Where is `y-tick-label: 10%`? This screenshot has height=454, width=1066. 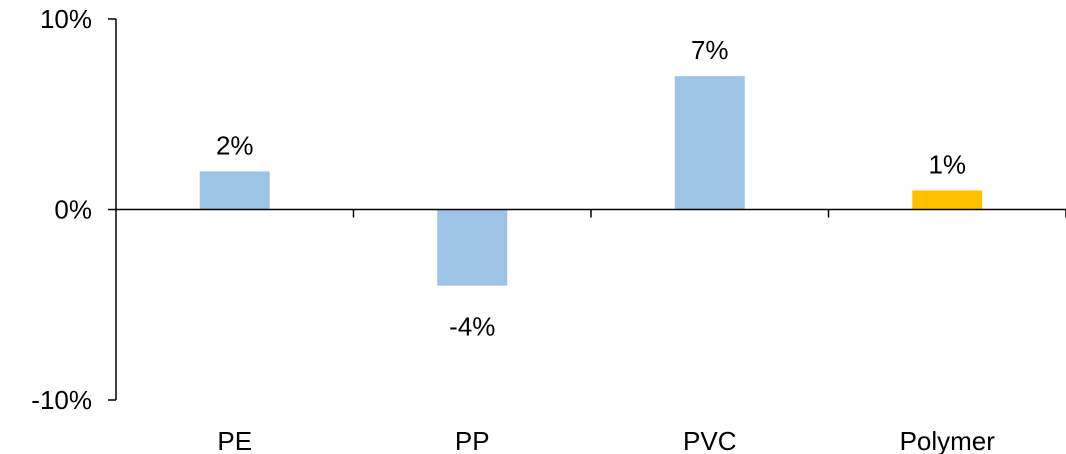
y-tick-label: 10% is located at coordinates (66, 19).